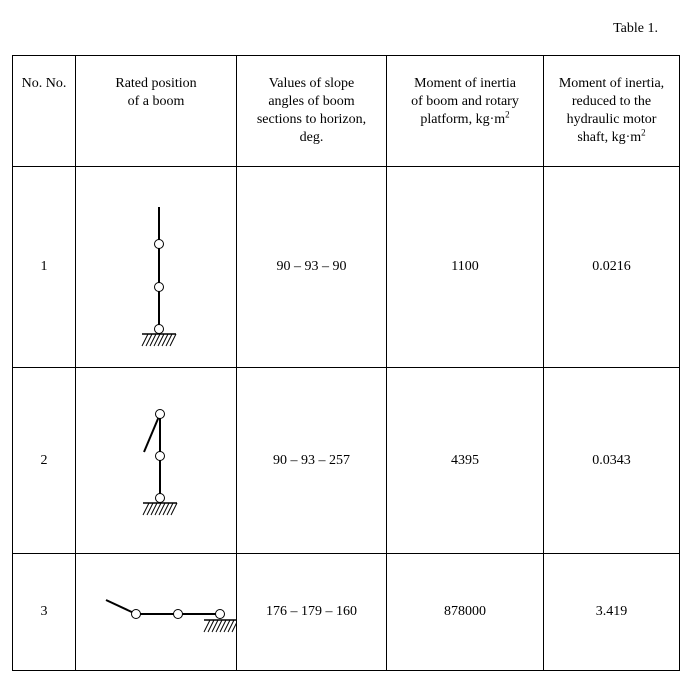 The image size is (690, 690). Describe the element at coordinates (44, 460) in the screenshot. I see `row-number: 2` at that location.